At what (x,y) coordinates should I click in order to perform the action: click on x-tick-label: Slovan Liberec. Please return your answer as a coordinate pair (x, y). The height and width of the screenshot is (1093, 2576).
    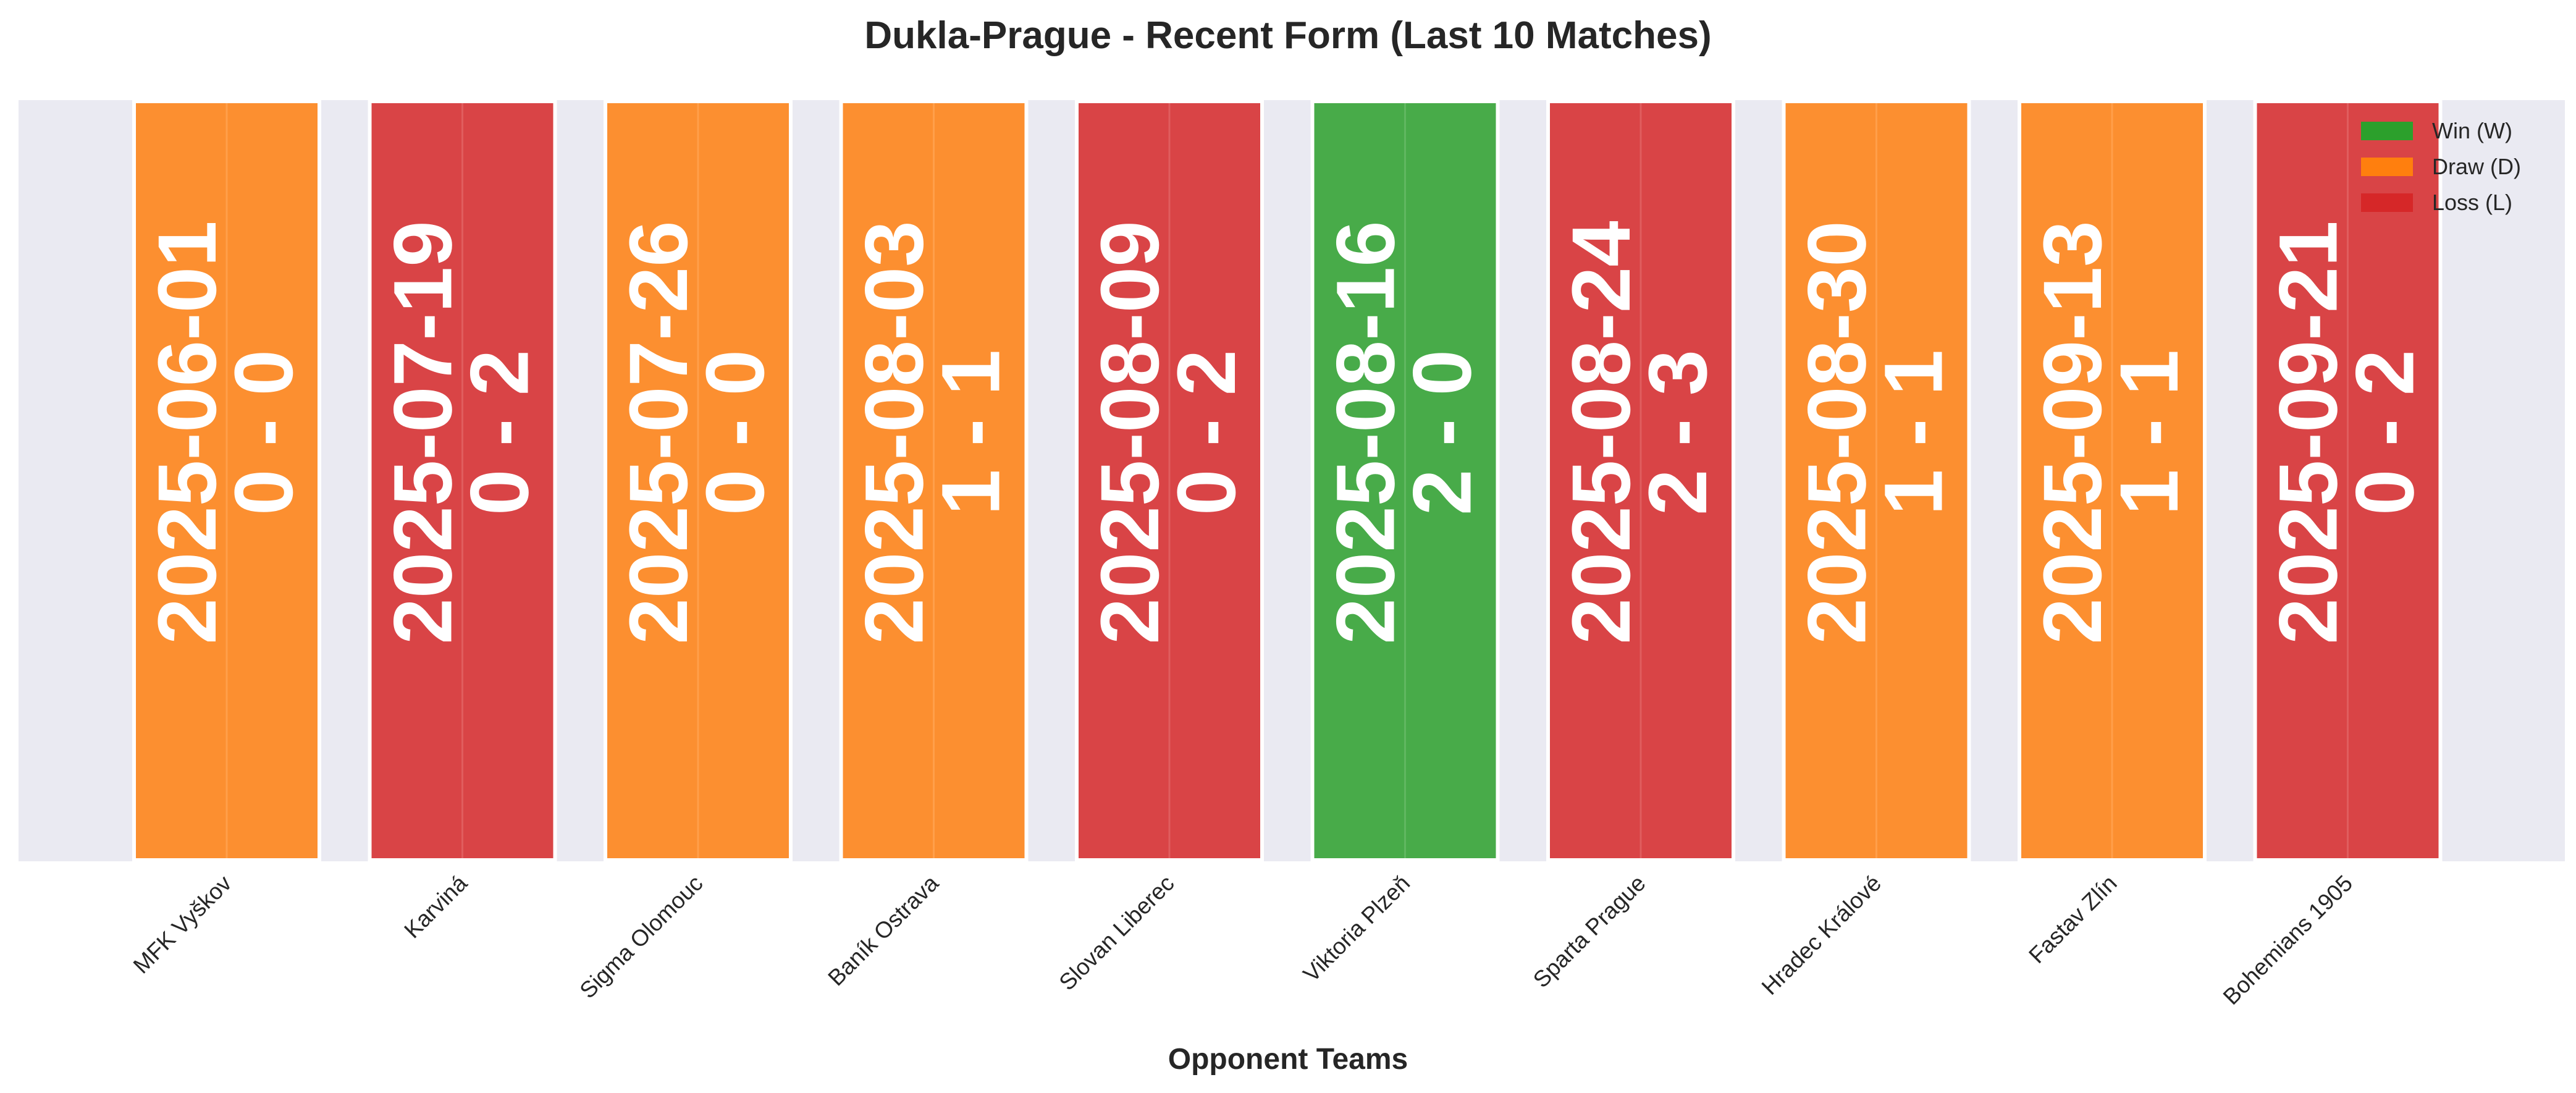
    Looking at the image, I should click on (1116, 933).